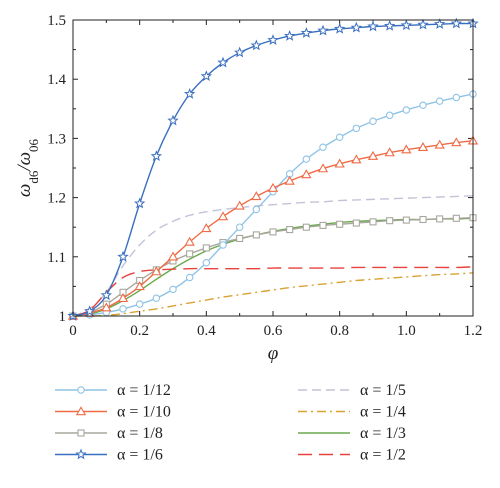 This screenshot has height=488, width=500. I want to click on legend-label: α = 1/6, so click(140, 455).